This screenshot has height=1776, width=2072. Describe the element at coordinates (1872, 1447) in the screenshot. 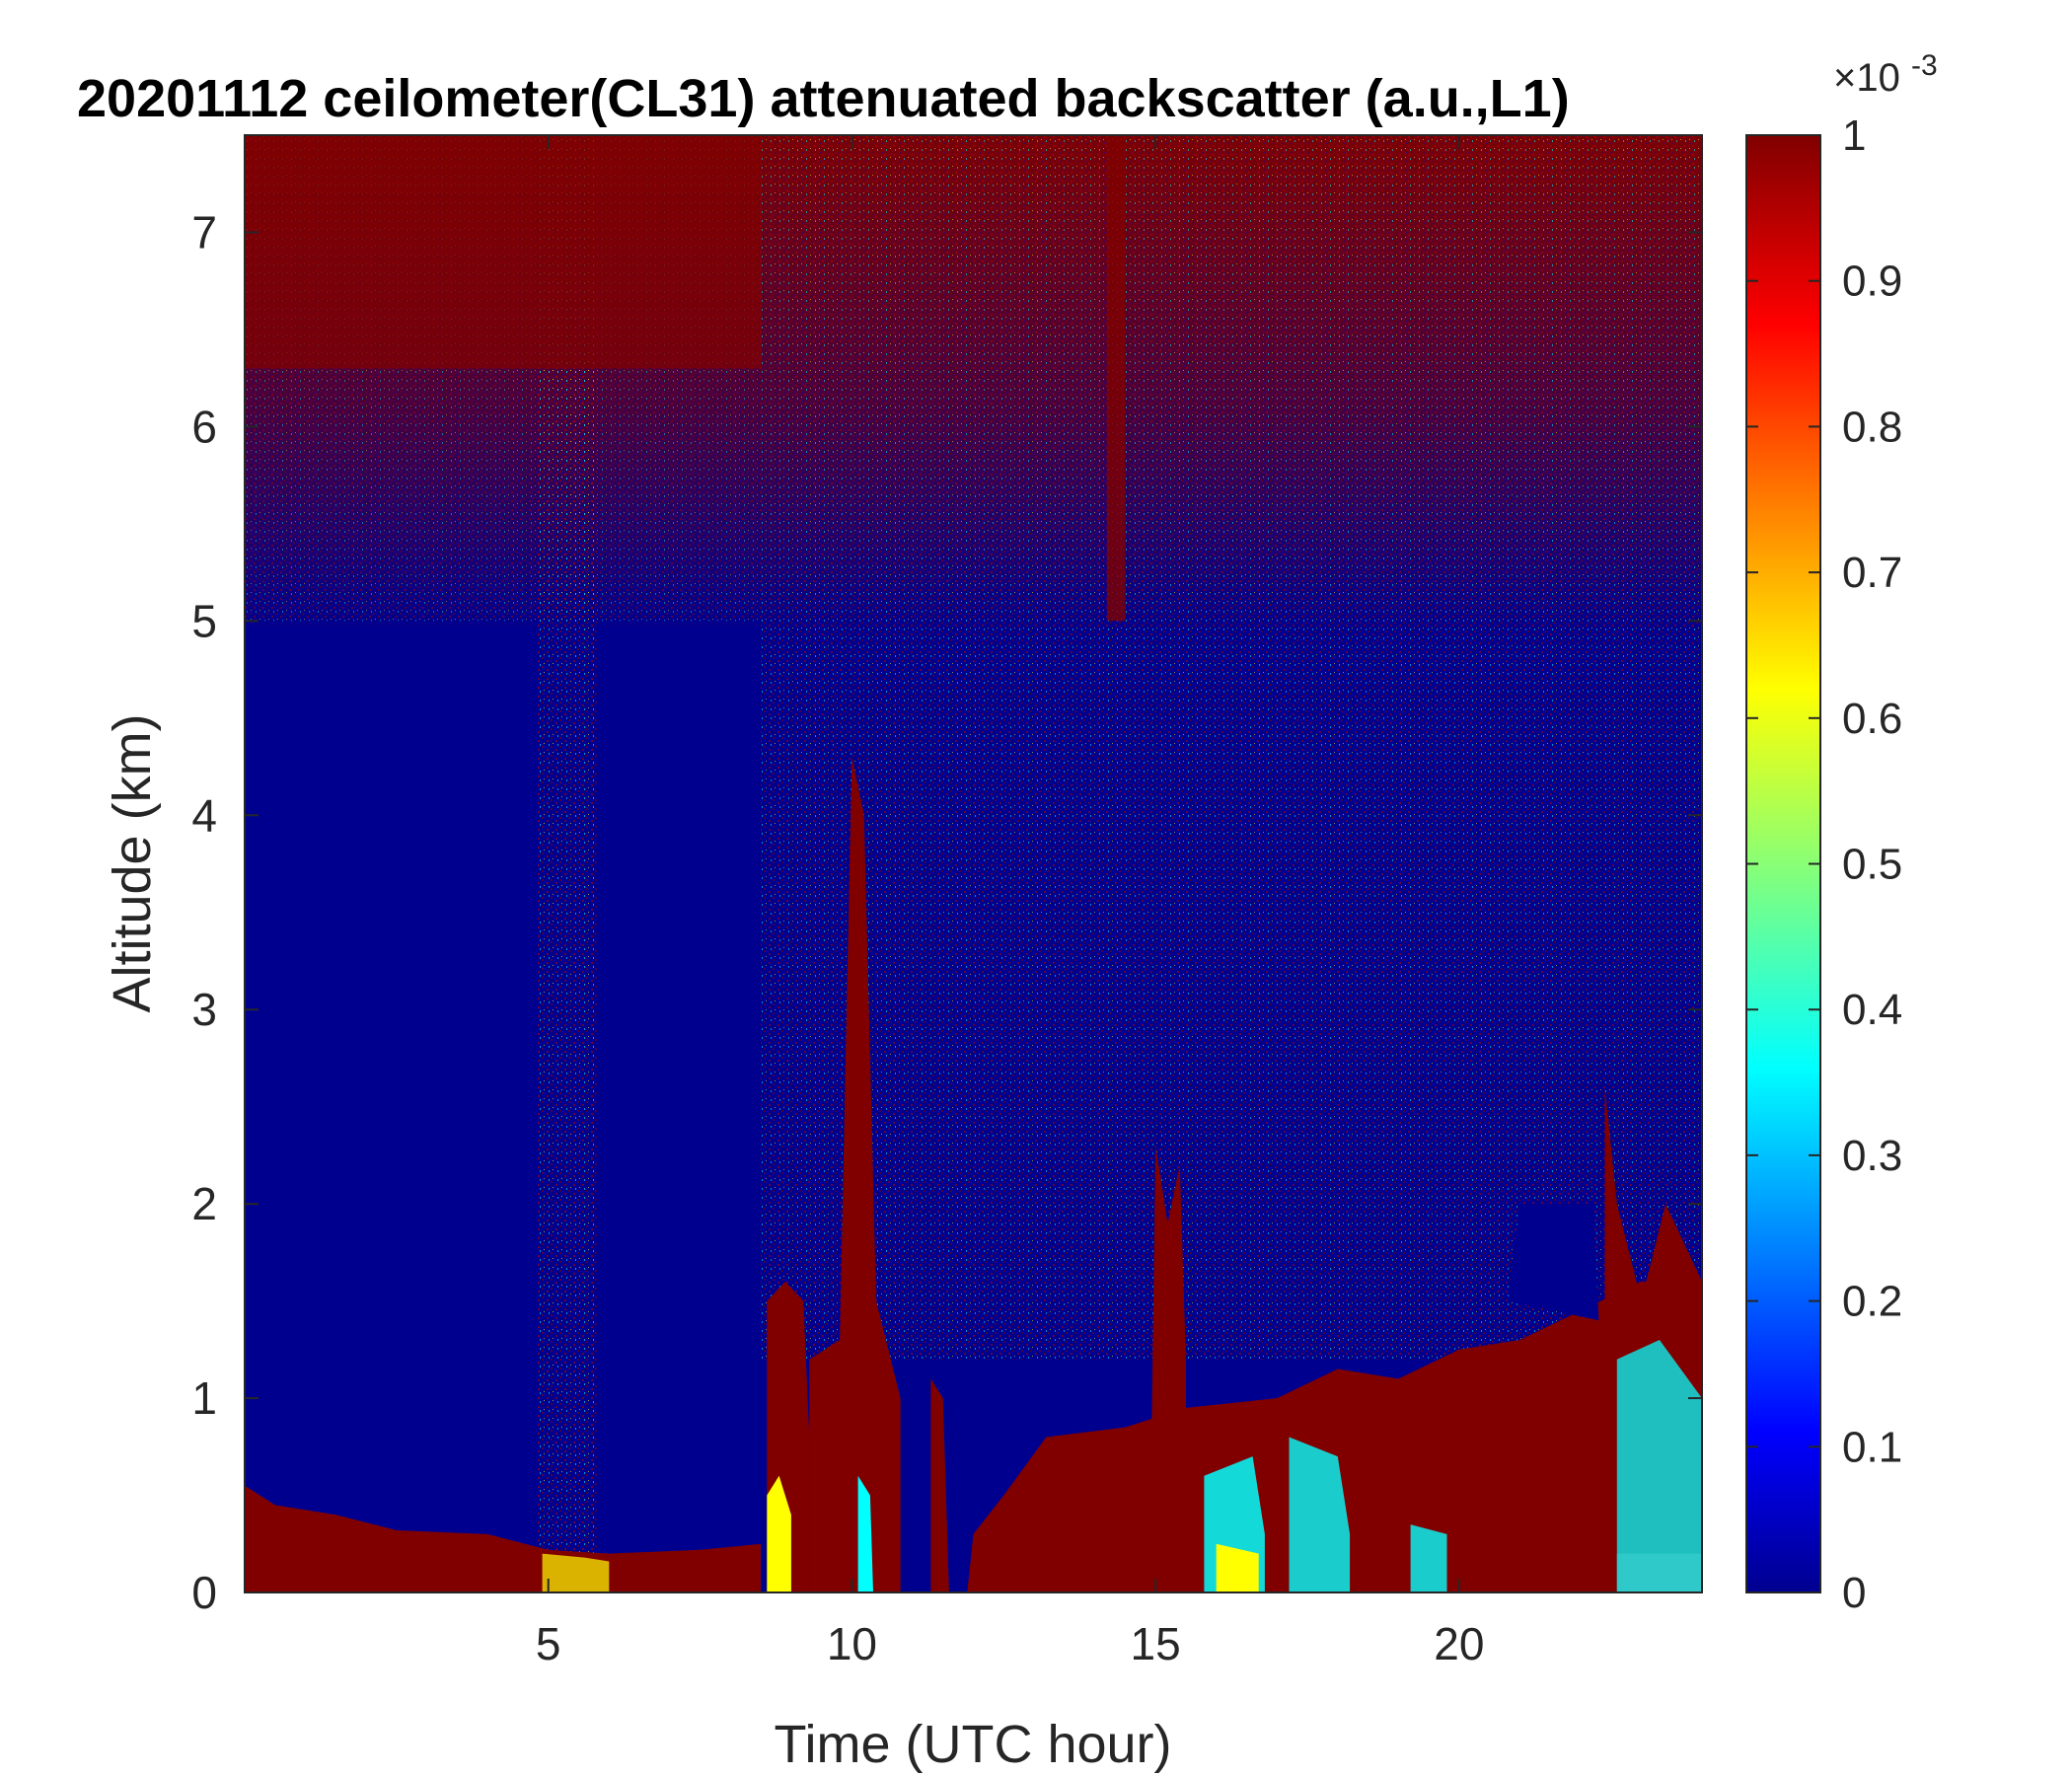

I see `colorbar-tick-label-0.1: 0.1` at that location.